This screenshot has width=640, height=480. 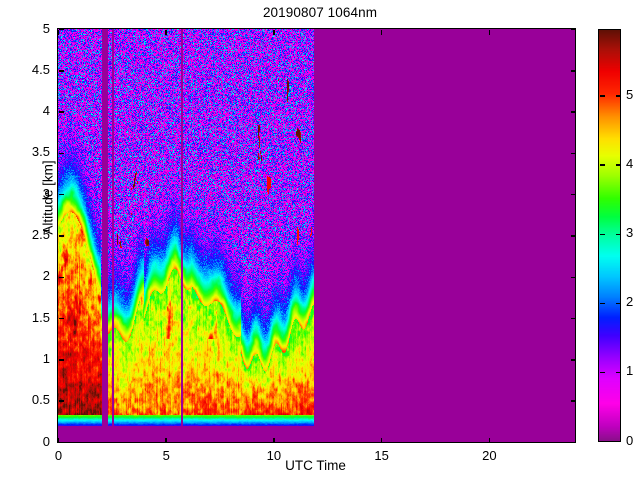 What do you see at coordinates (40, 317) in the screenshot?
I see `y-tick-label: 1.5` at bounding box center [40, 317].